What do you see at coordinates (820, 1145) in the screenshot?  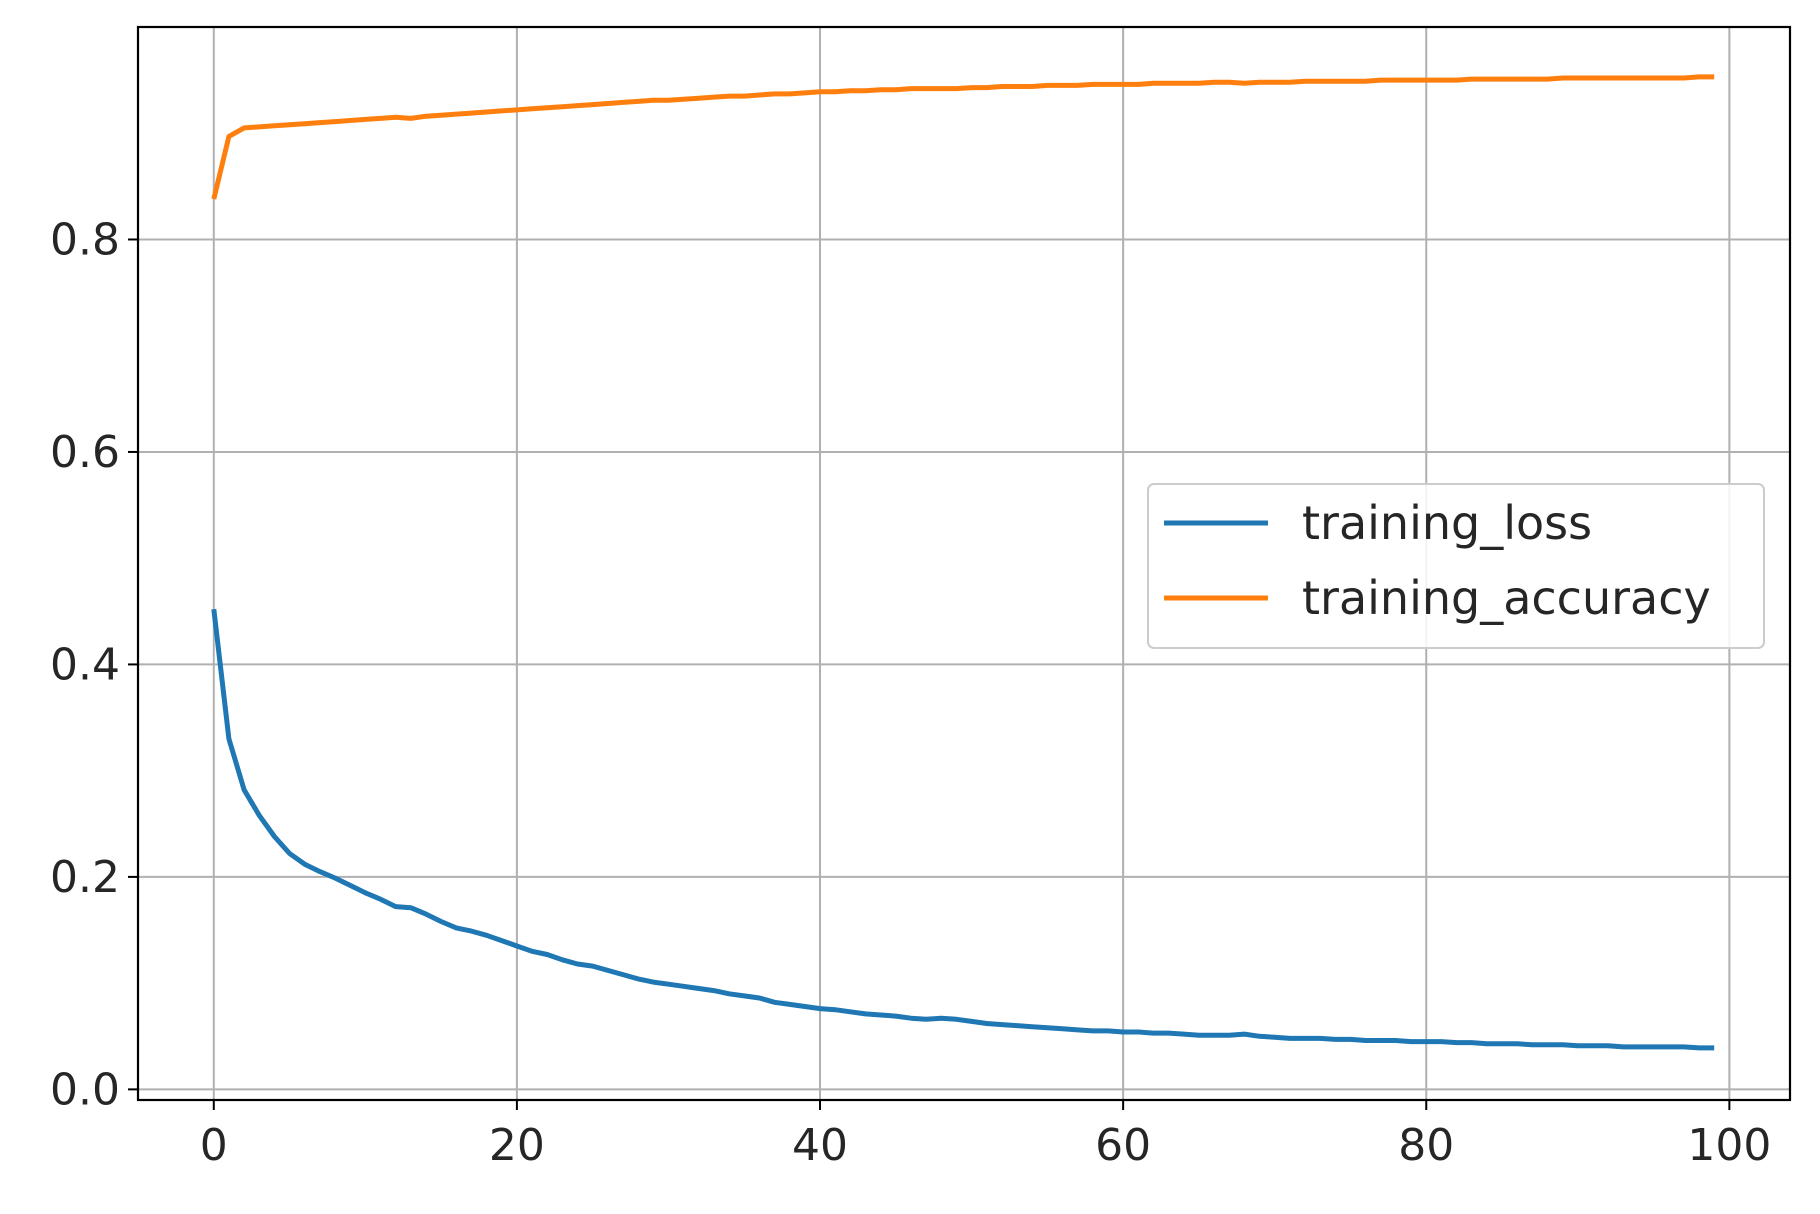 I see `x-tick-label: 40` at bounding box center [820, 1145].